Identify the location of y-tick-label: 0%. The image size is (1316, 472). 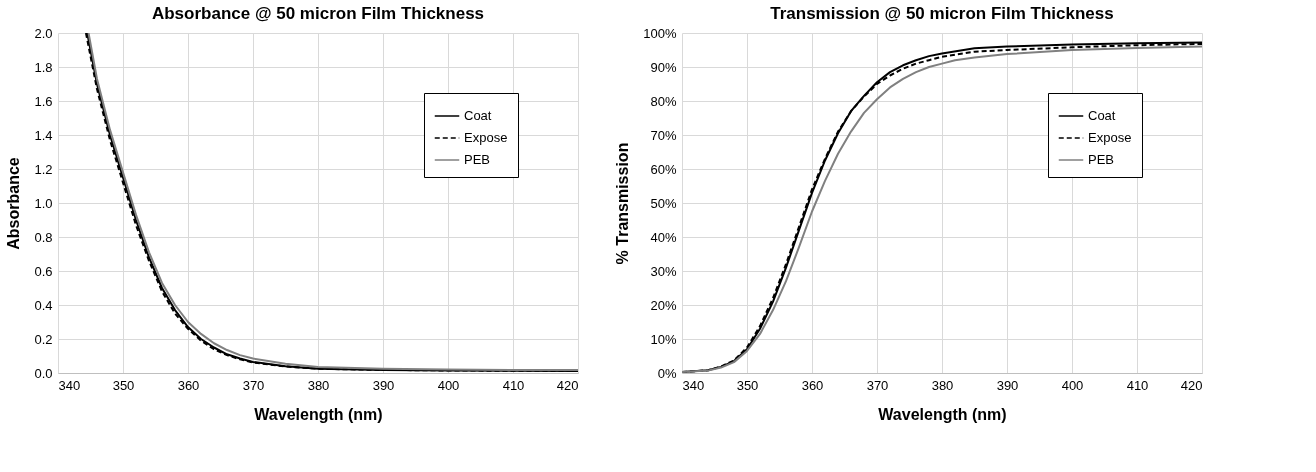
(667, 373).